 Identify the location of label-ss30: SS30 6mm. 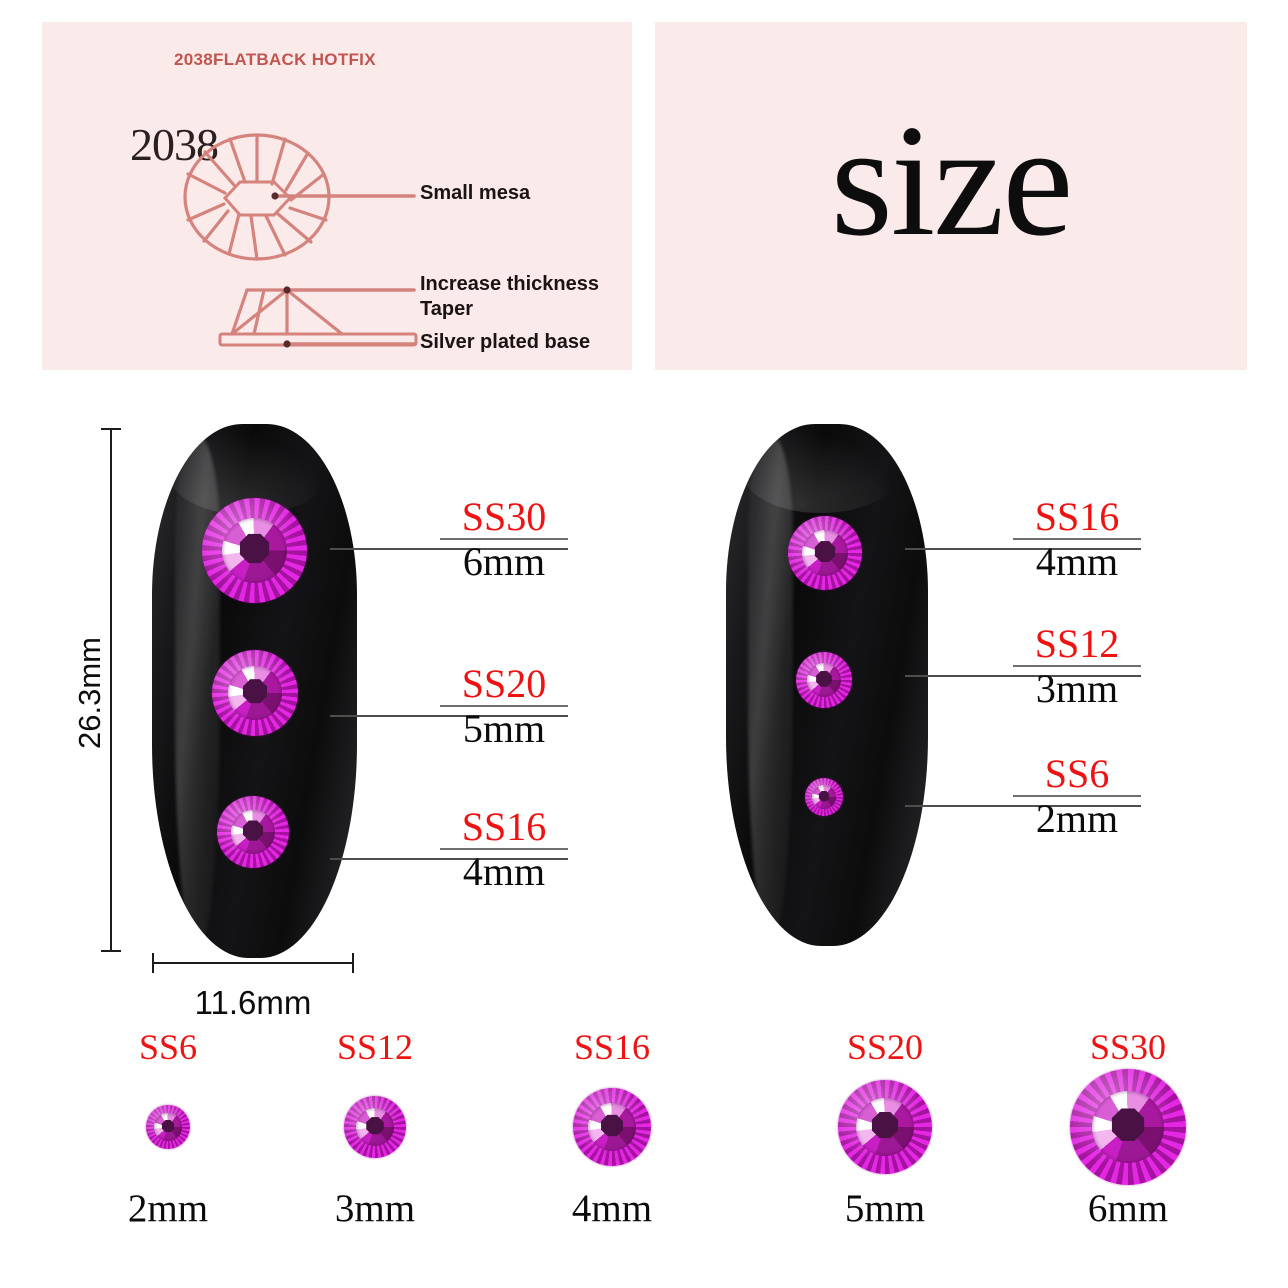
(504, 539).